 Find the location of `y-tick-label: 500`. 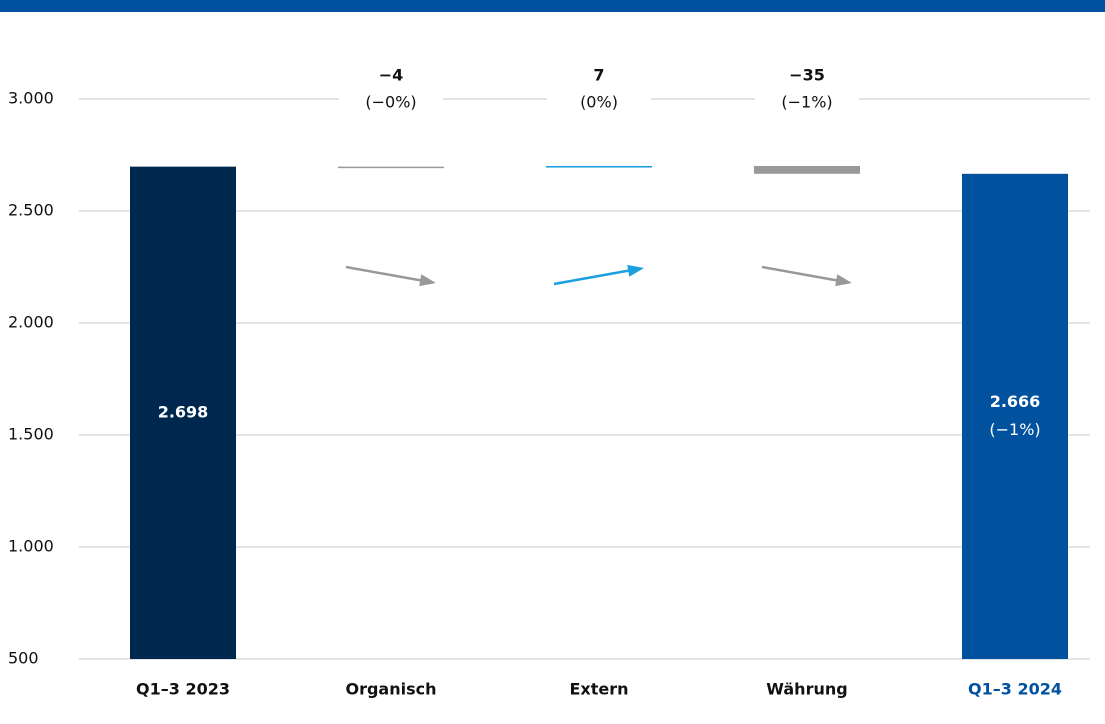

y-tick-label: 500 is located at coordinates (23, 658).